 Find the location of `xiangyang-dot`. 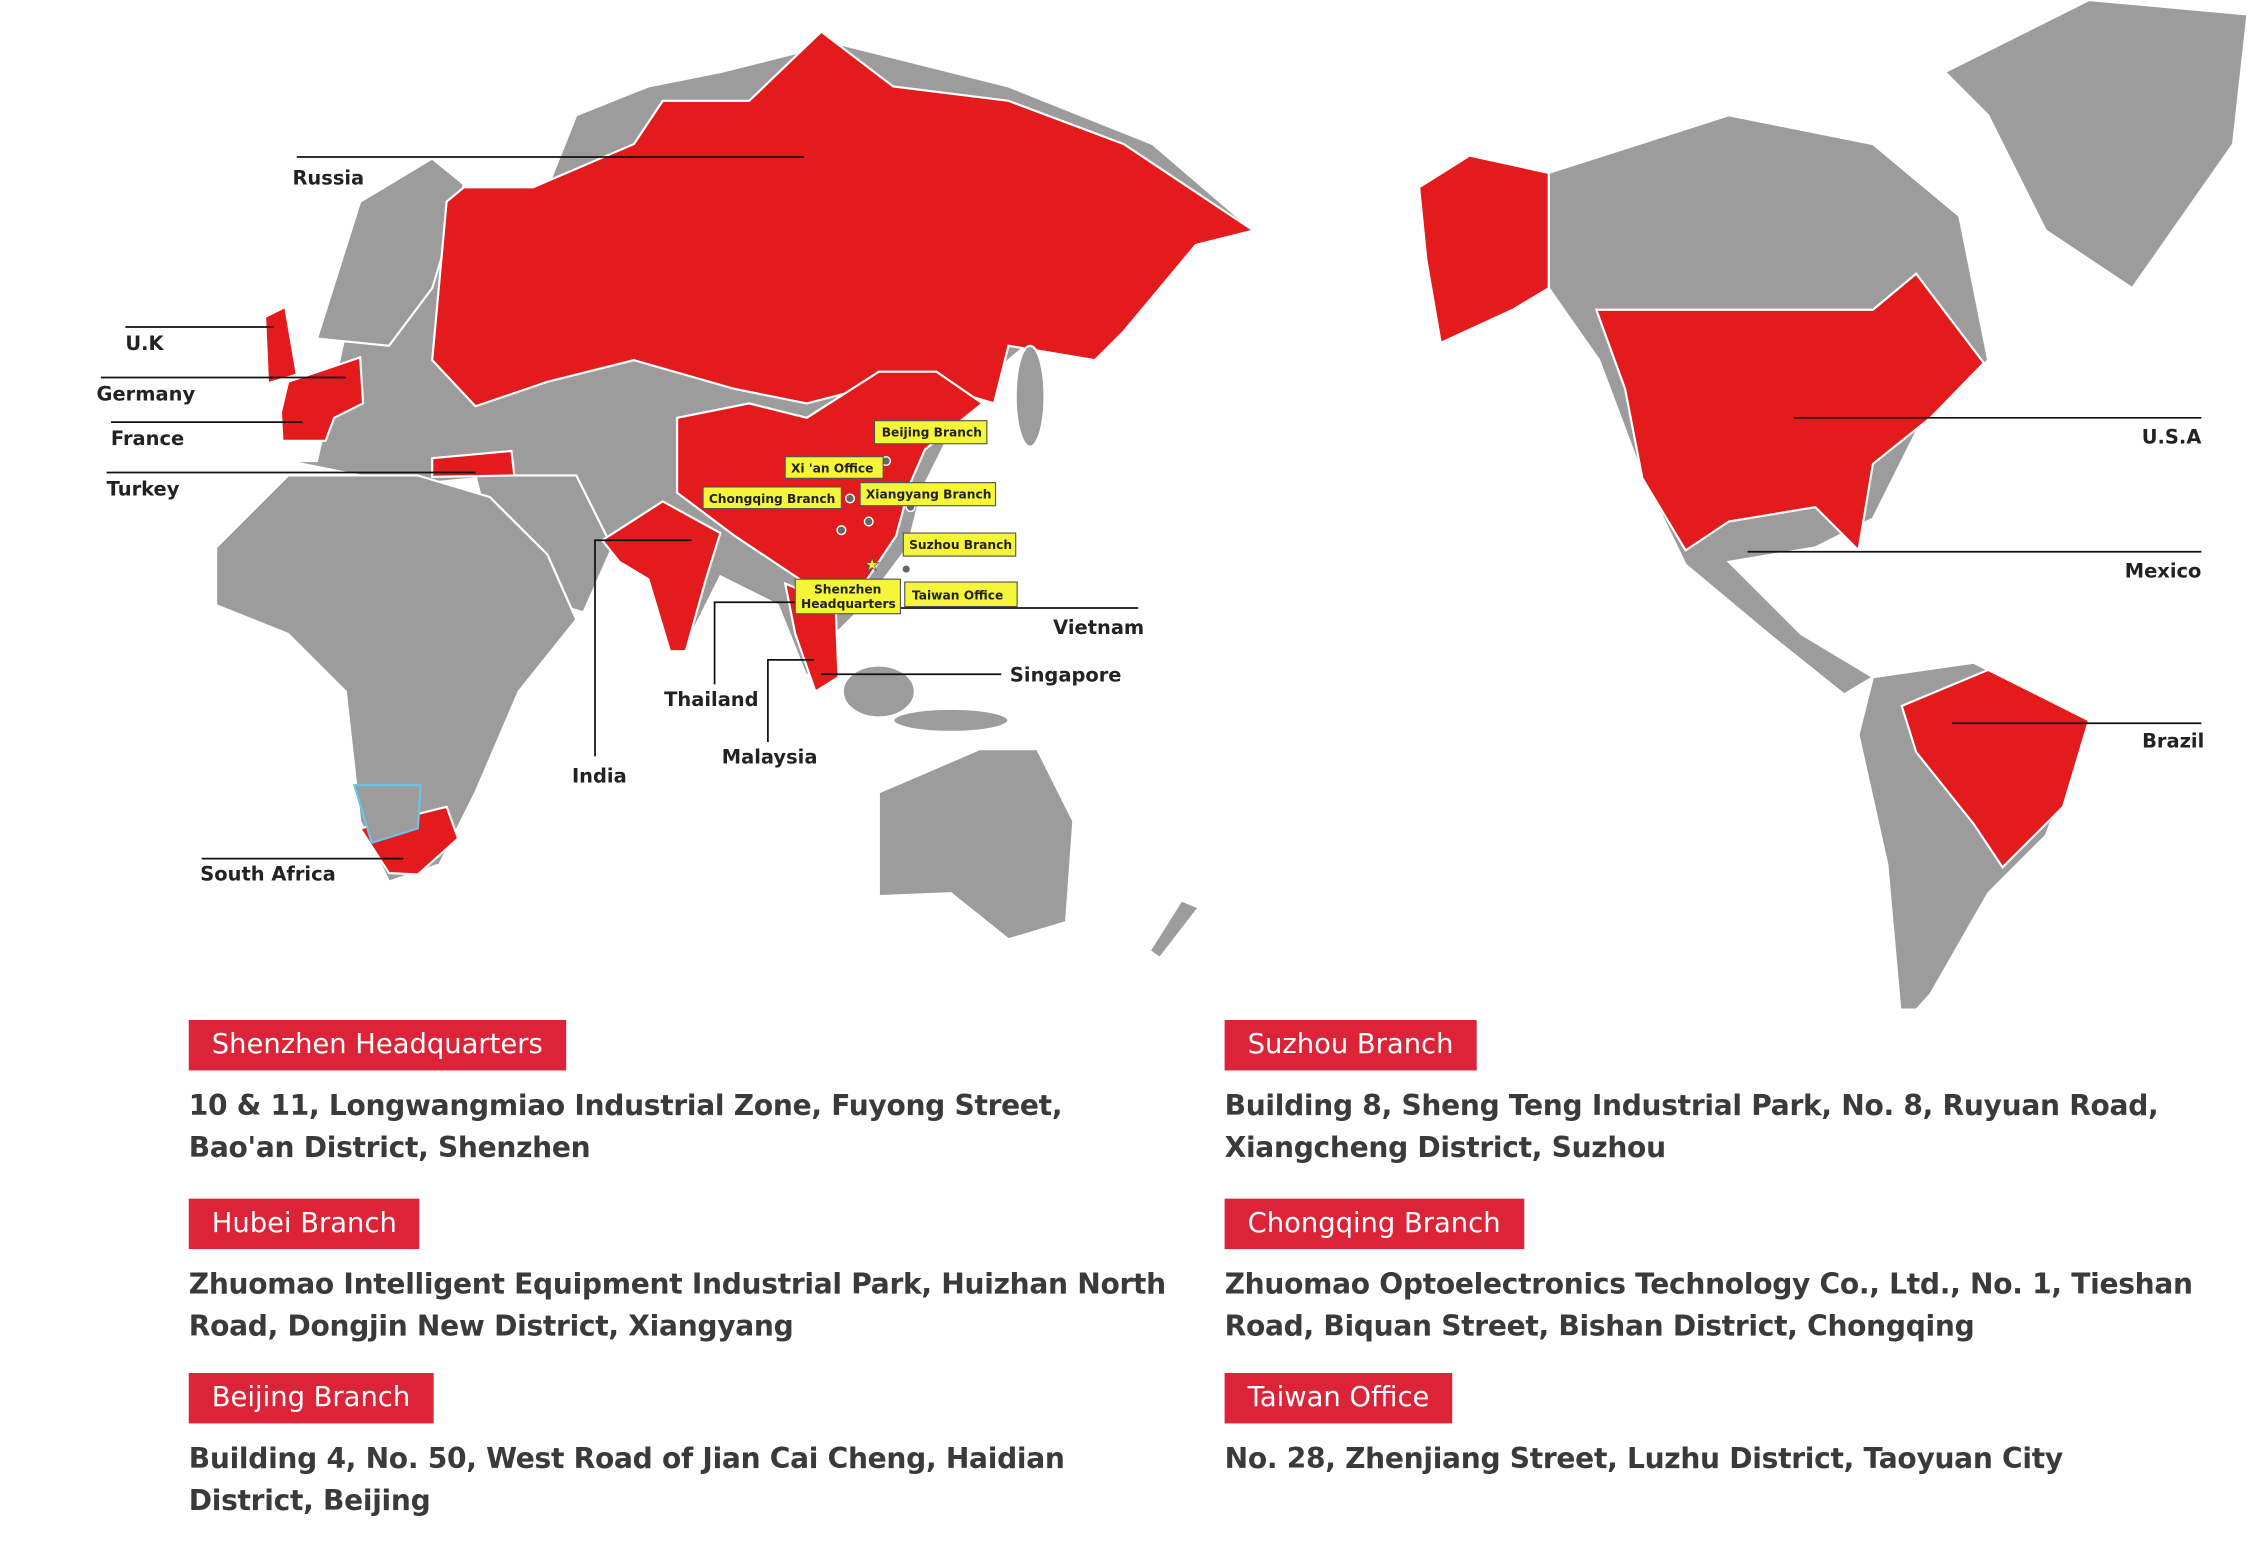

xiangyang-dot is located at coordinates (868, 521).